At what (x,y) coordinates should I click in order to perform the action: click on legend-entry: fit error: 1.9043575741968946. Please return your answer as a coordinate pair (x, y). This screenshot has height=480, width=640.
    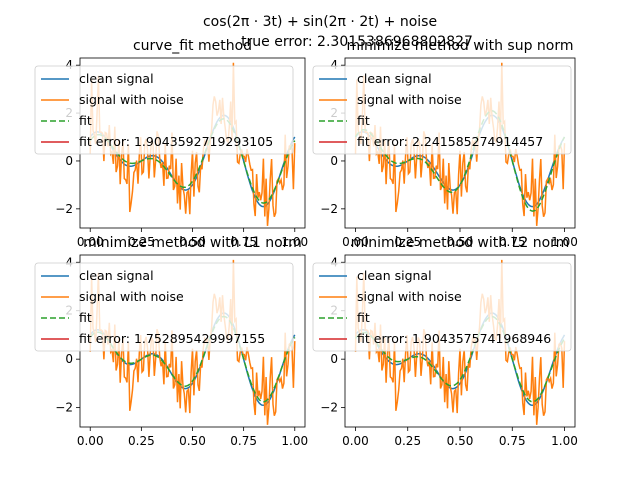
    Looking at the image, I should click on (454, 338).